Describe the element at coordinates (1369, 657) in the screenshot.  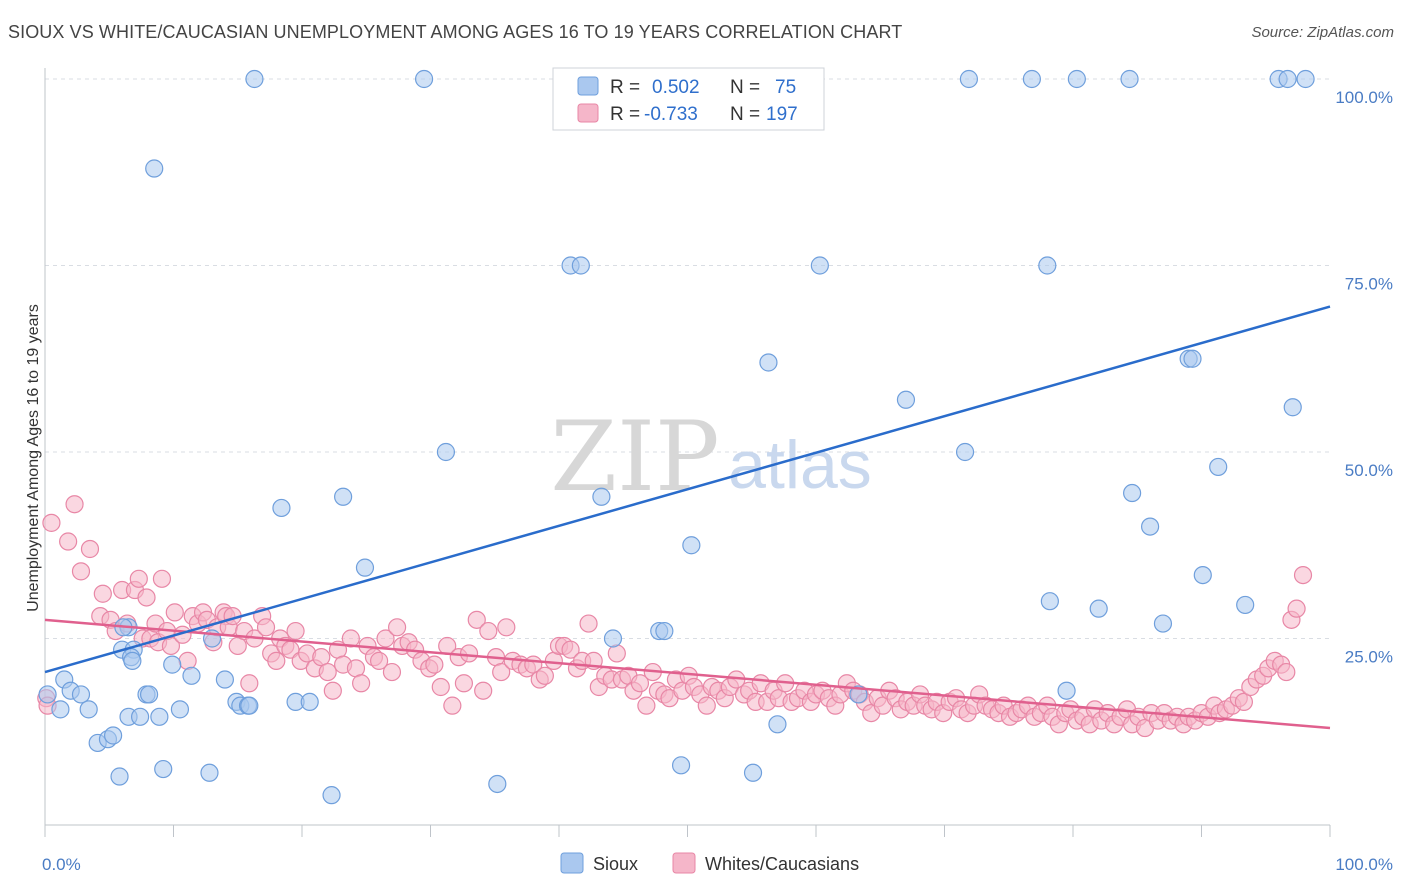
I see `y-tick-label: 25.0%` at that location.